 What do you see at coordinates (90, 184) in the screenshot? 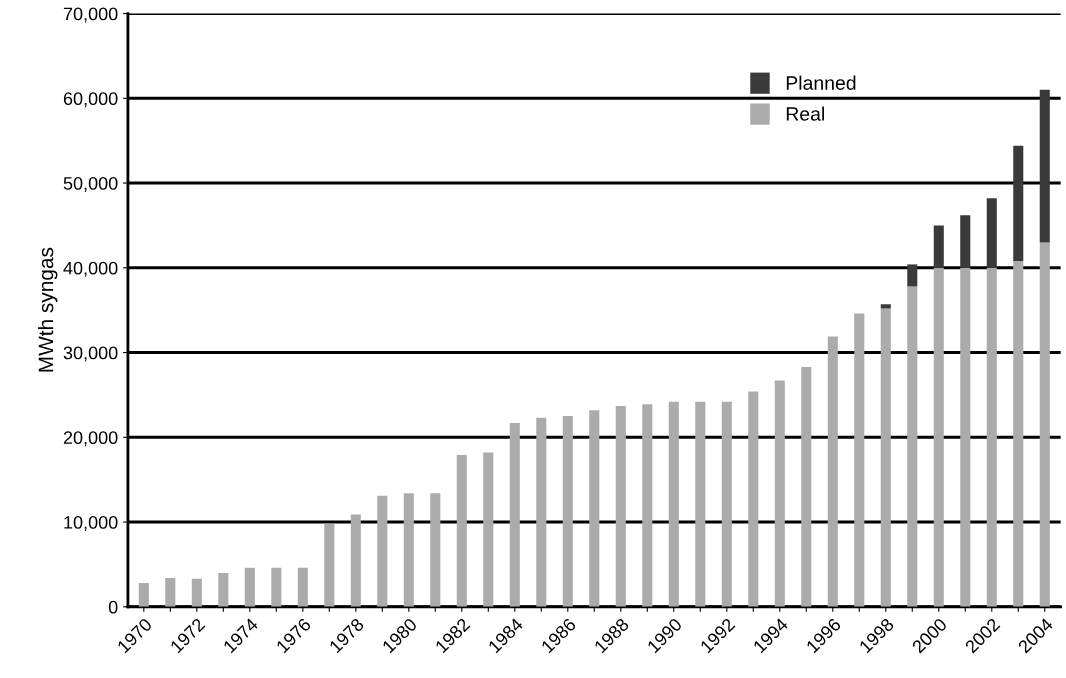
I see `y-tick-label: 50,000` at bounding box center [90, 184].